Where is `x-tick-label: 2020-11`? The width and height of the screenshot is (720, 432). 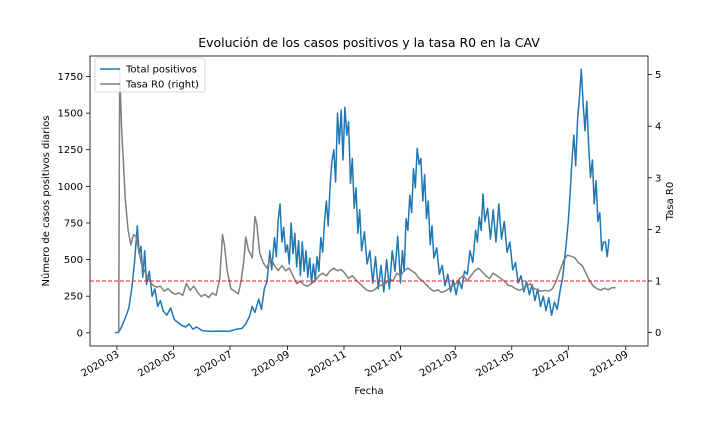 x-tick-label: 2020-11 is located at coordinates (328, 364).